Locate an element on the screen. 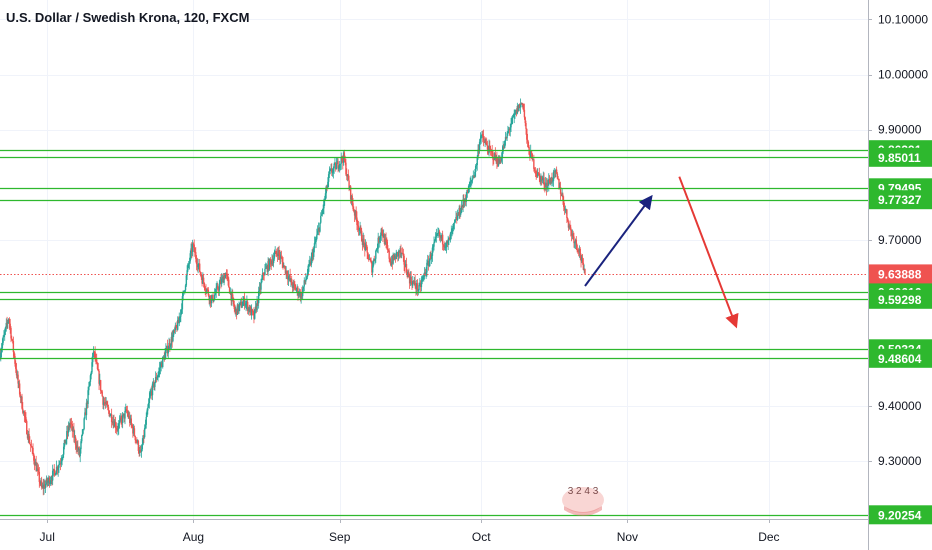 The image size is (932, 550). down-arrow-annotation is located at coordinates (708, 252).